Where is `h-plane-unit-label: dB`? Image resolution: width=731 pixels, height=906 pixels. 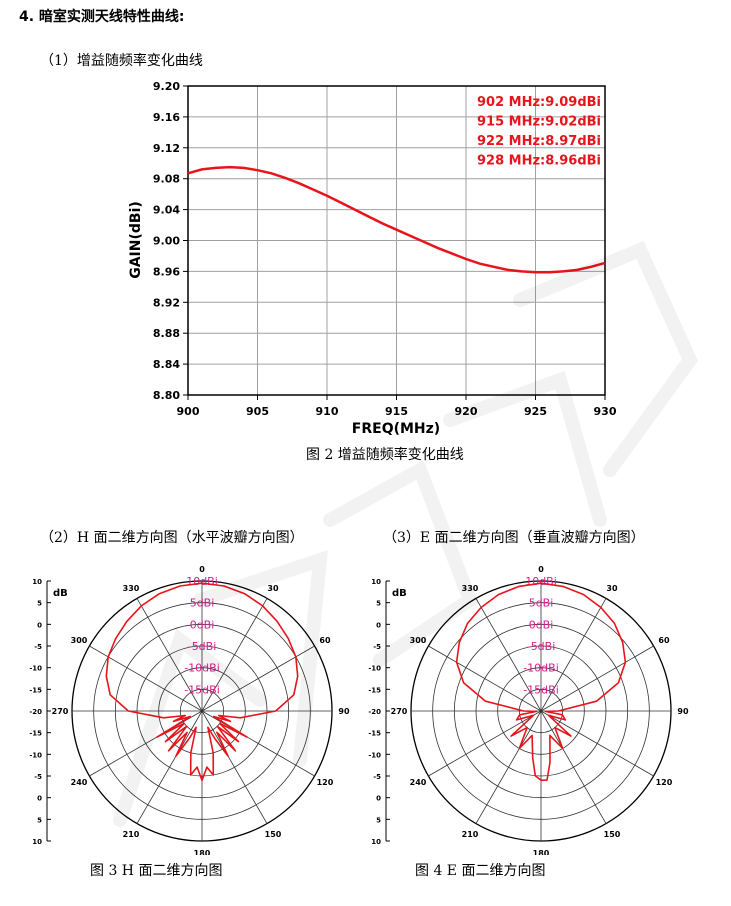 h-plane-unit-label: dB is located at coordinates (60, 593).